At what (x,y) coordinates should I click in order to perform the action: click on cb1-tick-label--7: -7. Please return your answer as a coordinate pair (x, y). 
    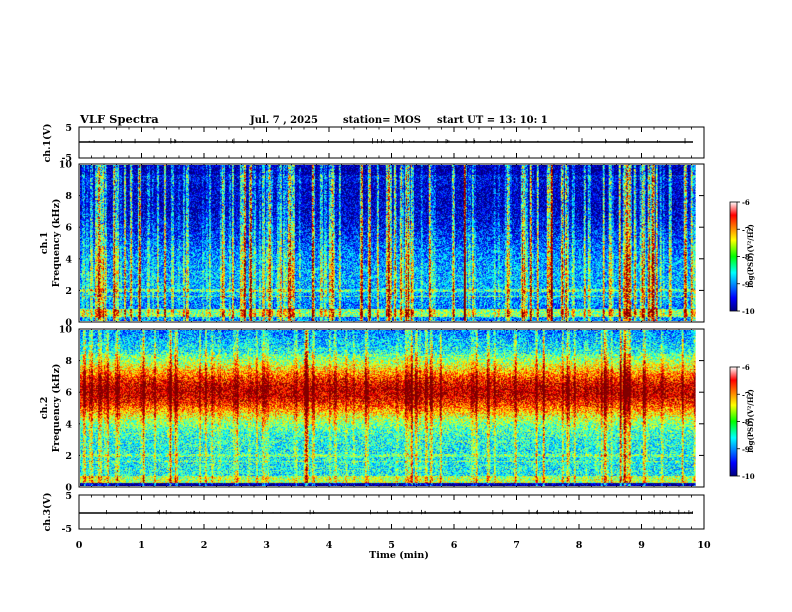
    Looking at the image, I should click on (746, 229).